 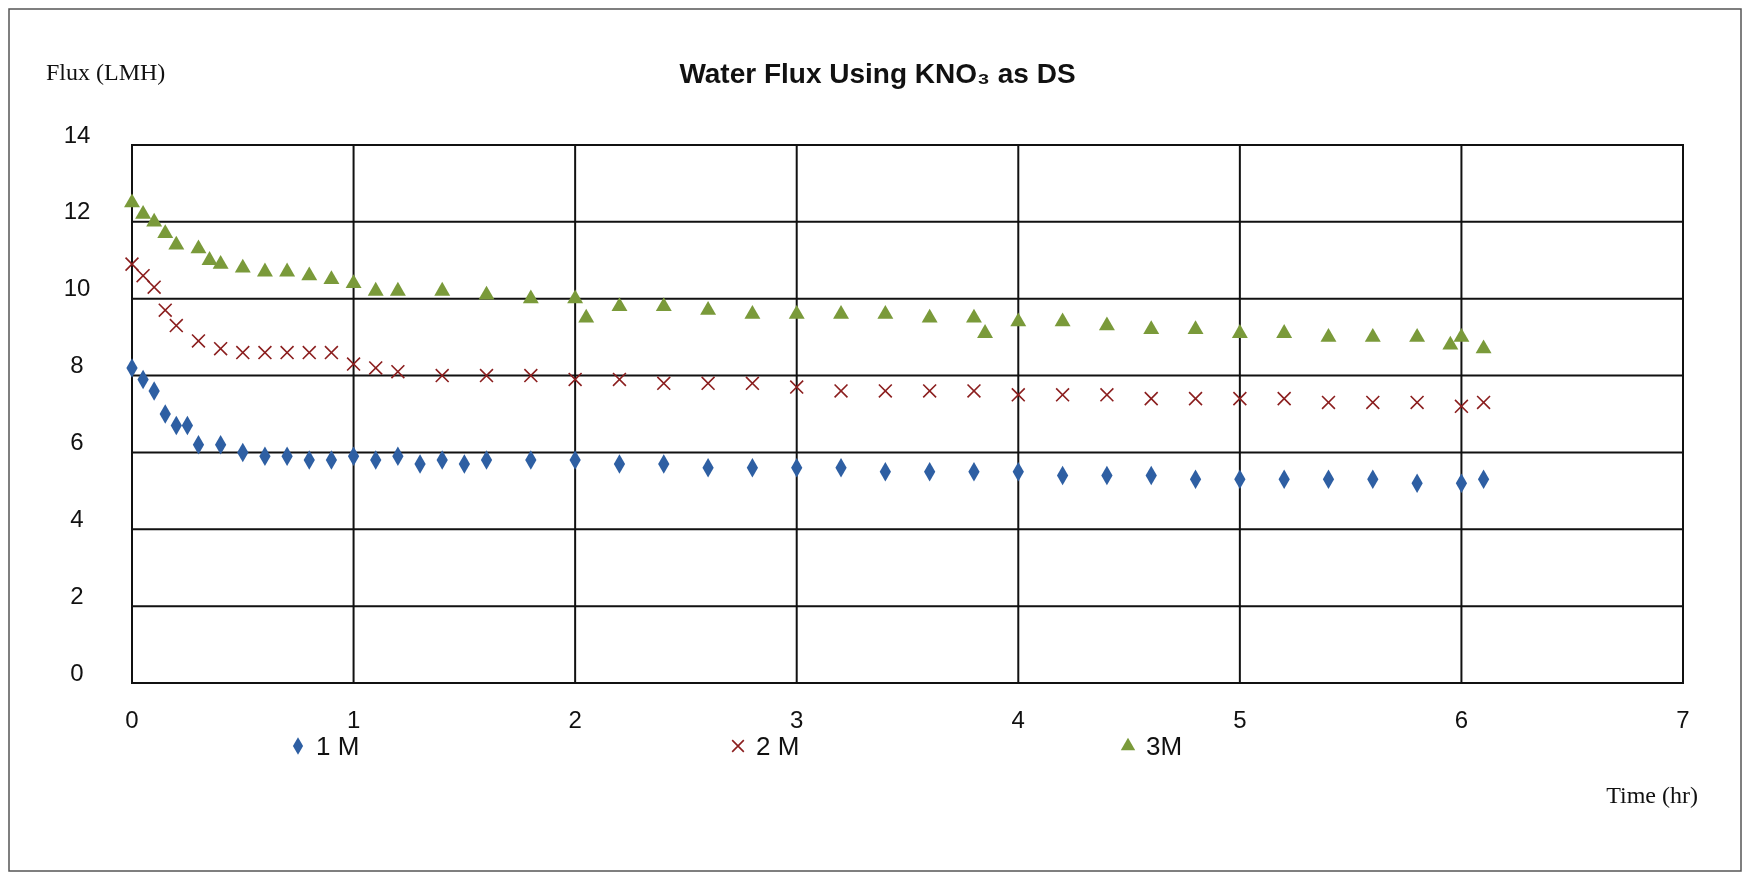 What do you see at coordinates (797, 719) in the screenshot?
I see `x-tick-label: 3` at bounding box center [797, 719].